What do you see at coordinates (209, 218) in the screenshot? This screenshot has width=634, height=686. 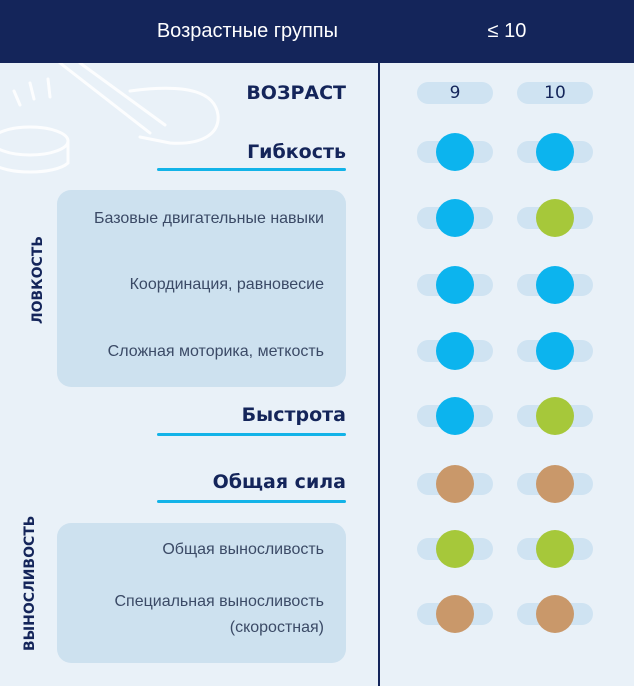 I see `agility-item-basic: Базовые двигательные навыки` at bounding box center [209, 218].